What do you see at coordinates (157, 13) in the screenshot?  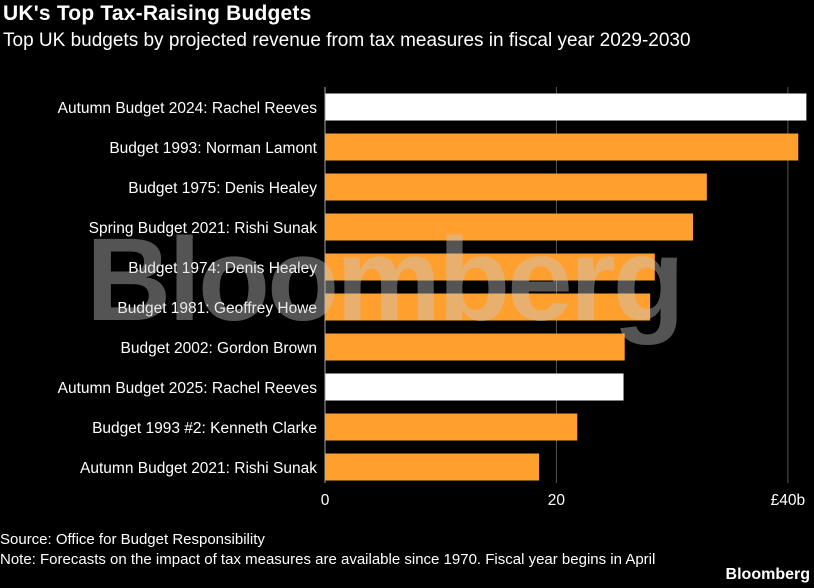 I see `chart-title: UK's Top Tax-Raising Budgets` at bounding box center [157, 13].